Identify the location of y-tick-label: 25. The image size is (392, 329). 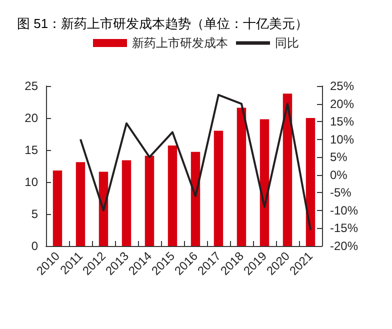
(31, 86).